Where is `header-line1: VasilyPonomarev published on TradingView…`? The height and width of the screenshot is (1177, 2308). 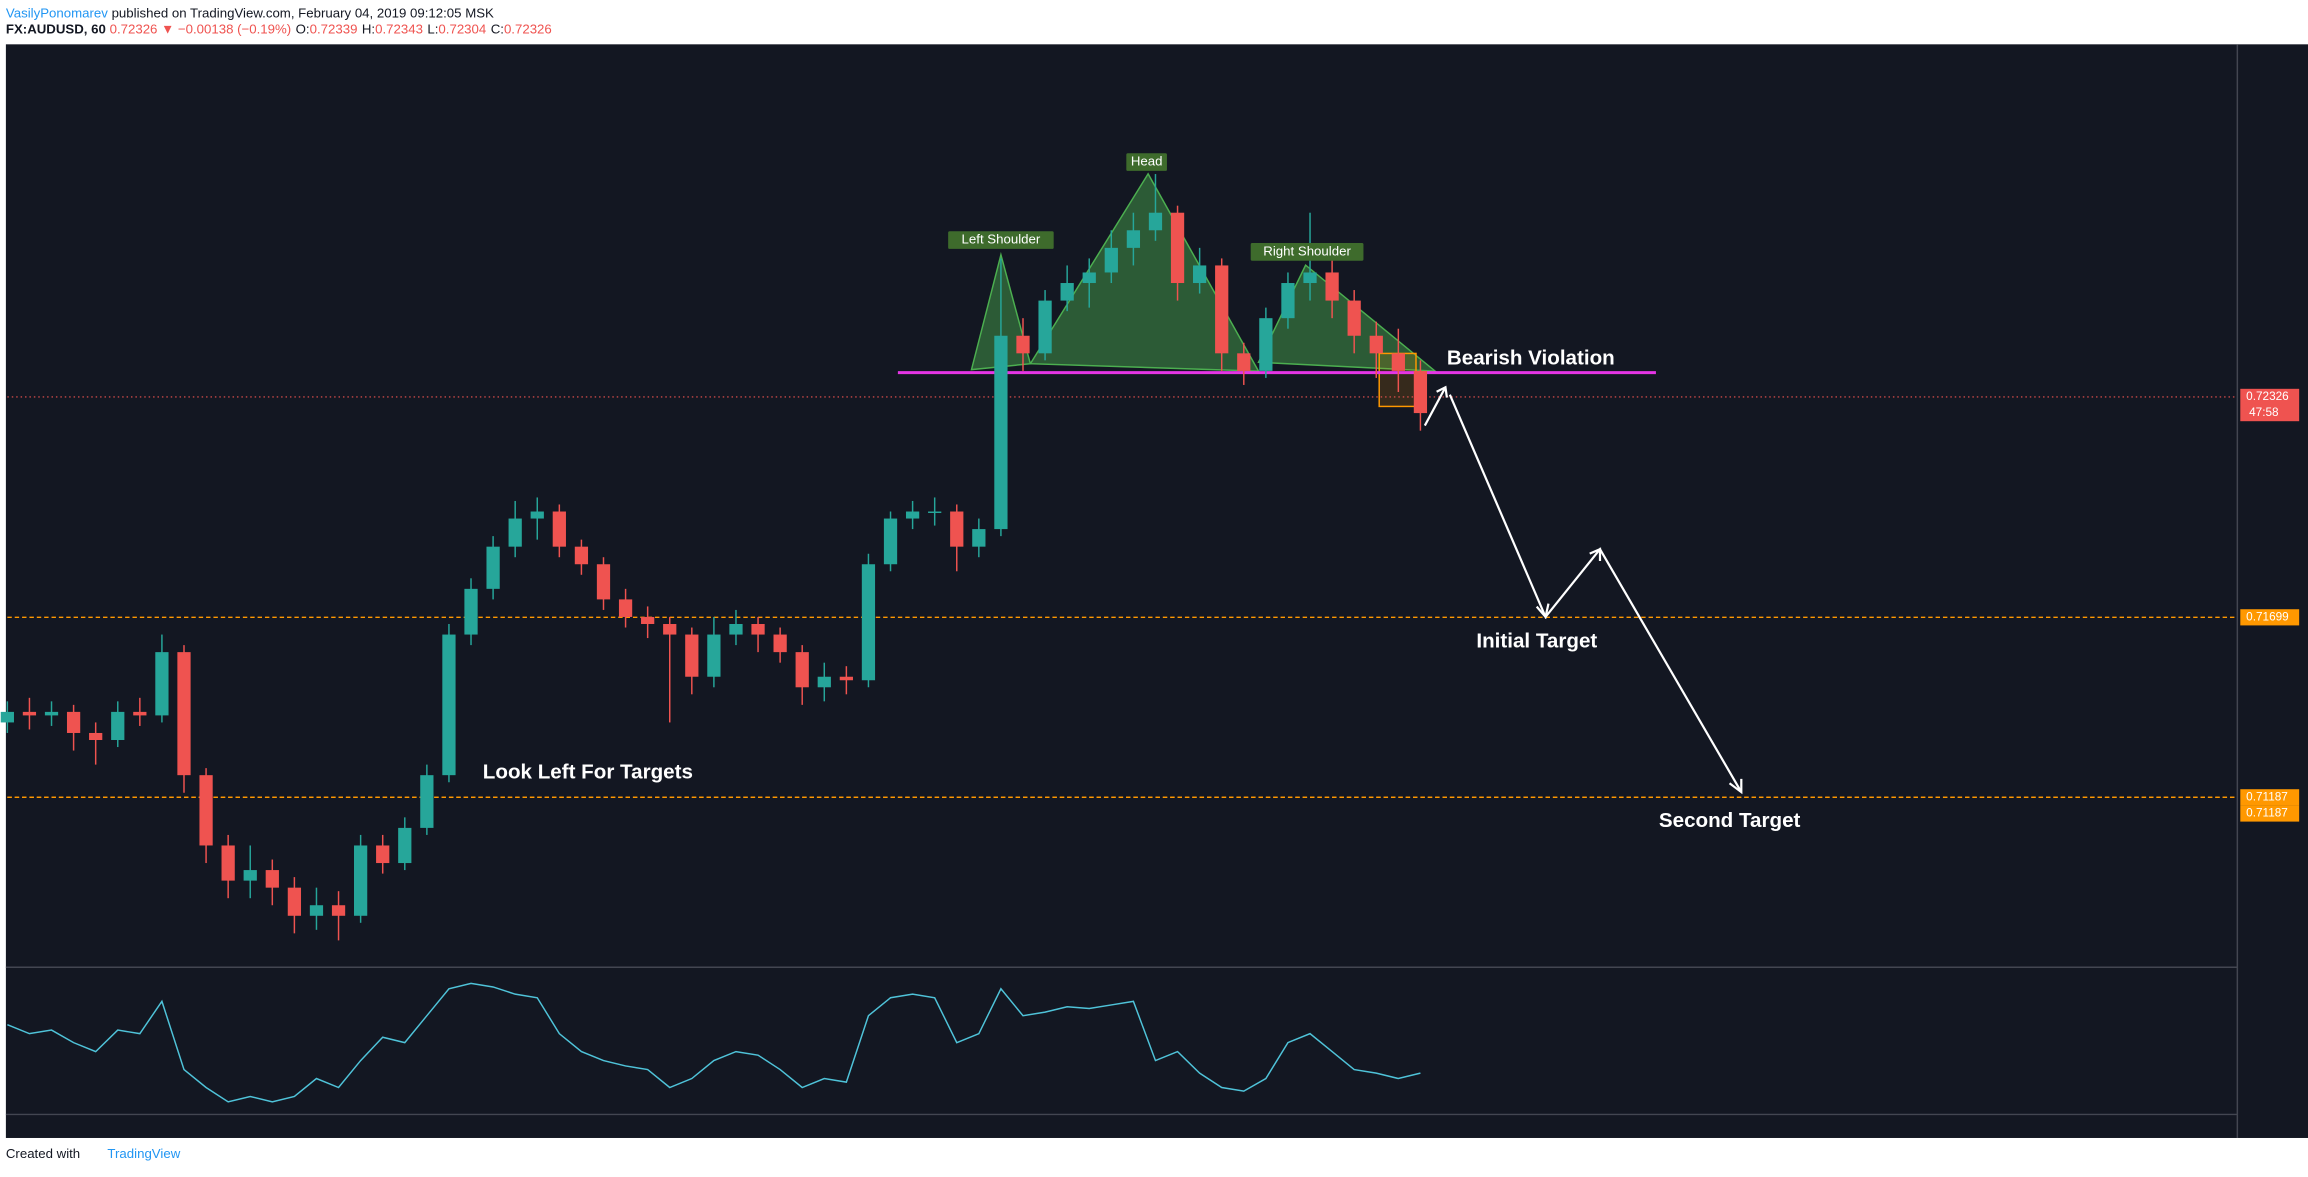
header-line1: VasilyPonomarev published on TradingView… is located at coordinates (250, 12).